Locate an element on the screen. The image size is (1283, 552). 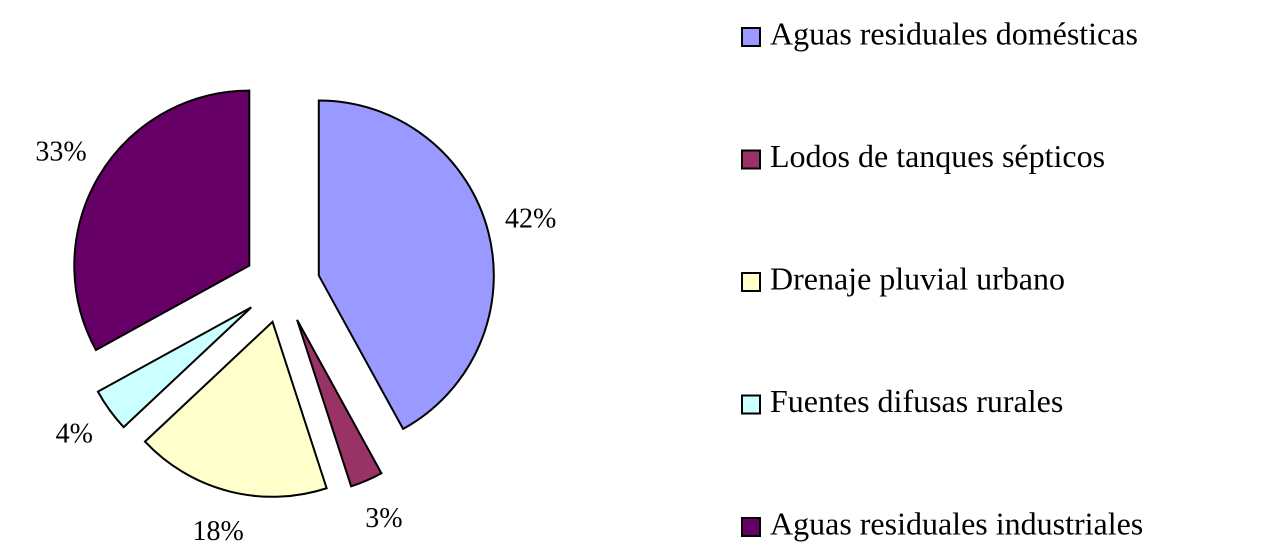
legend-label: Aguas residuales industriales is located at coordinates (956, 523).